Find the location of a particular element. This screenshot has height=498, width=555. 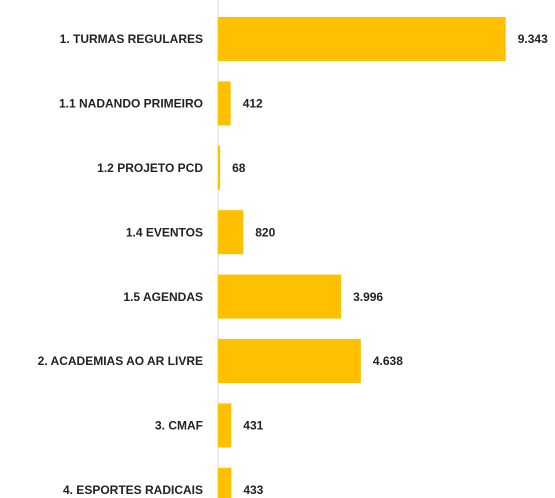

value-label: 433 is located at coordinates (253, 490).